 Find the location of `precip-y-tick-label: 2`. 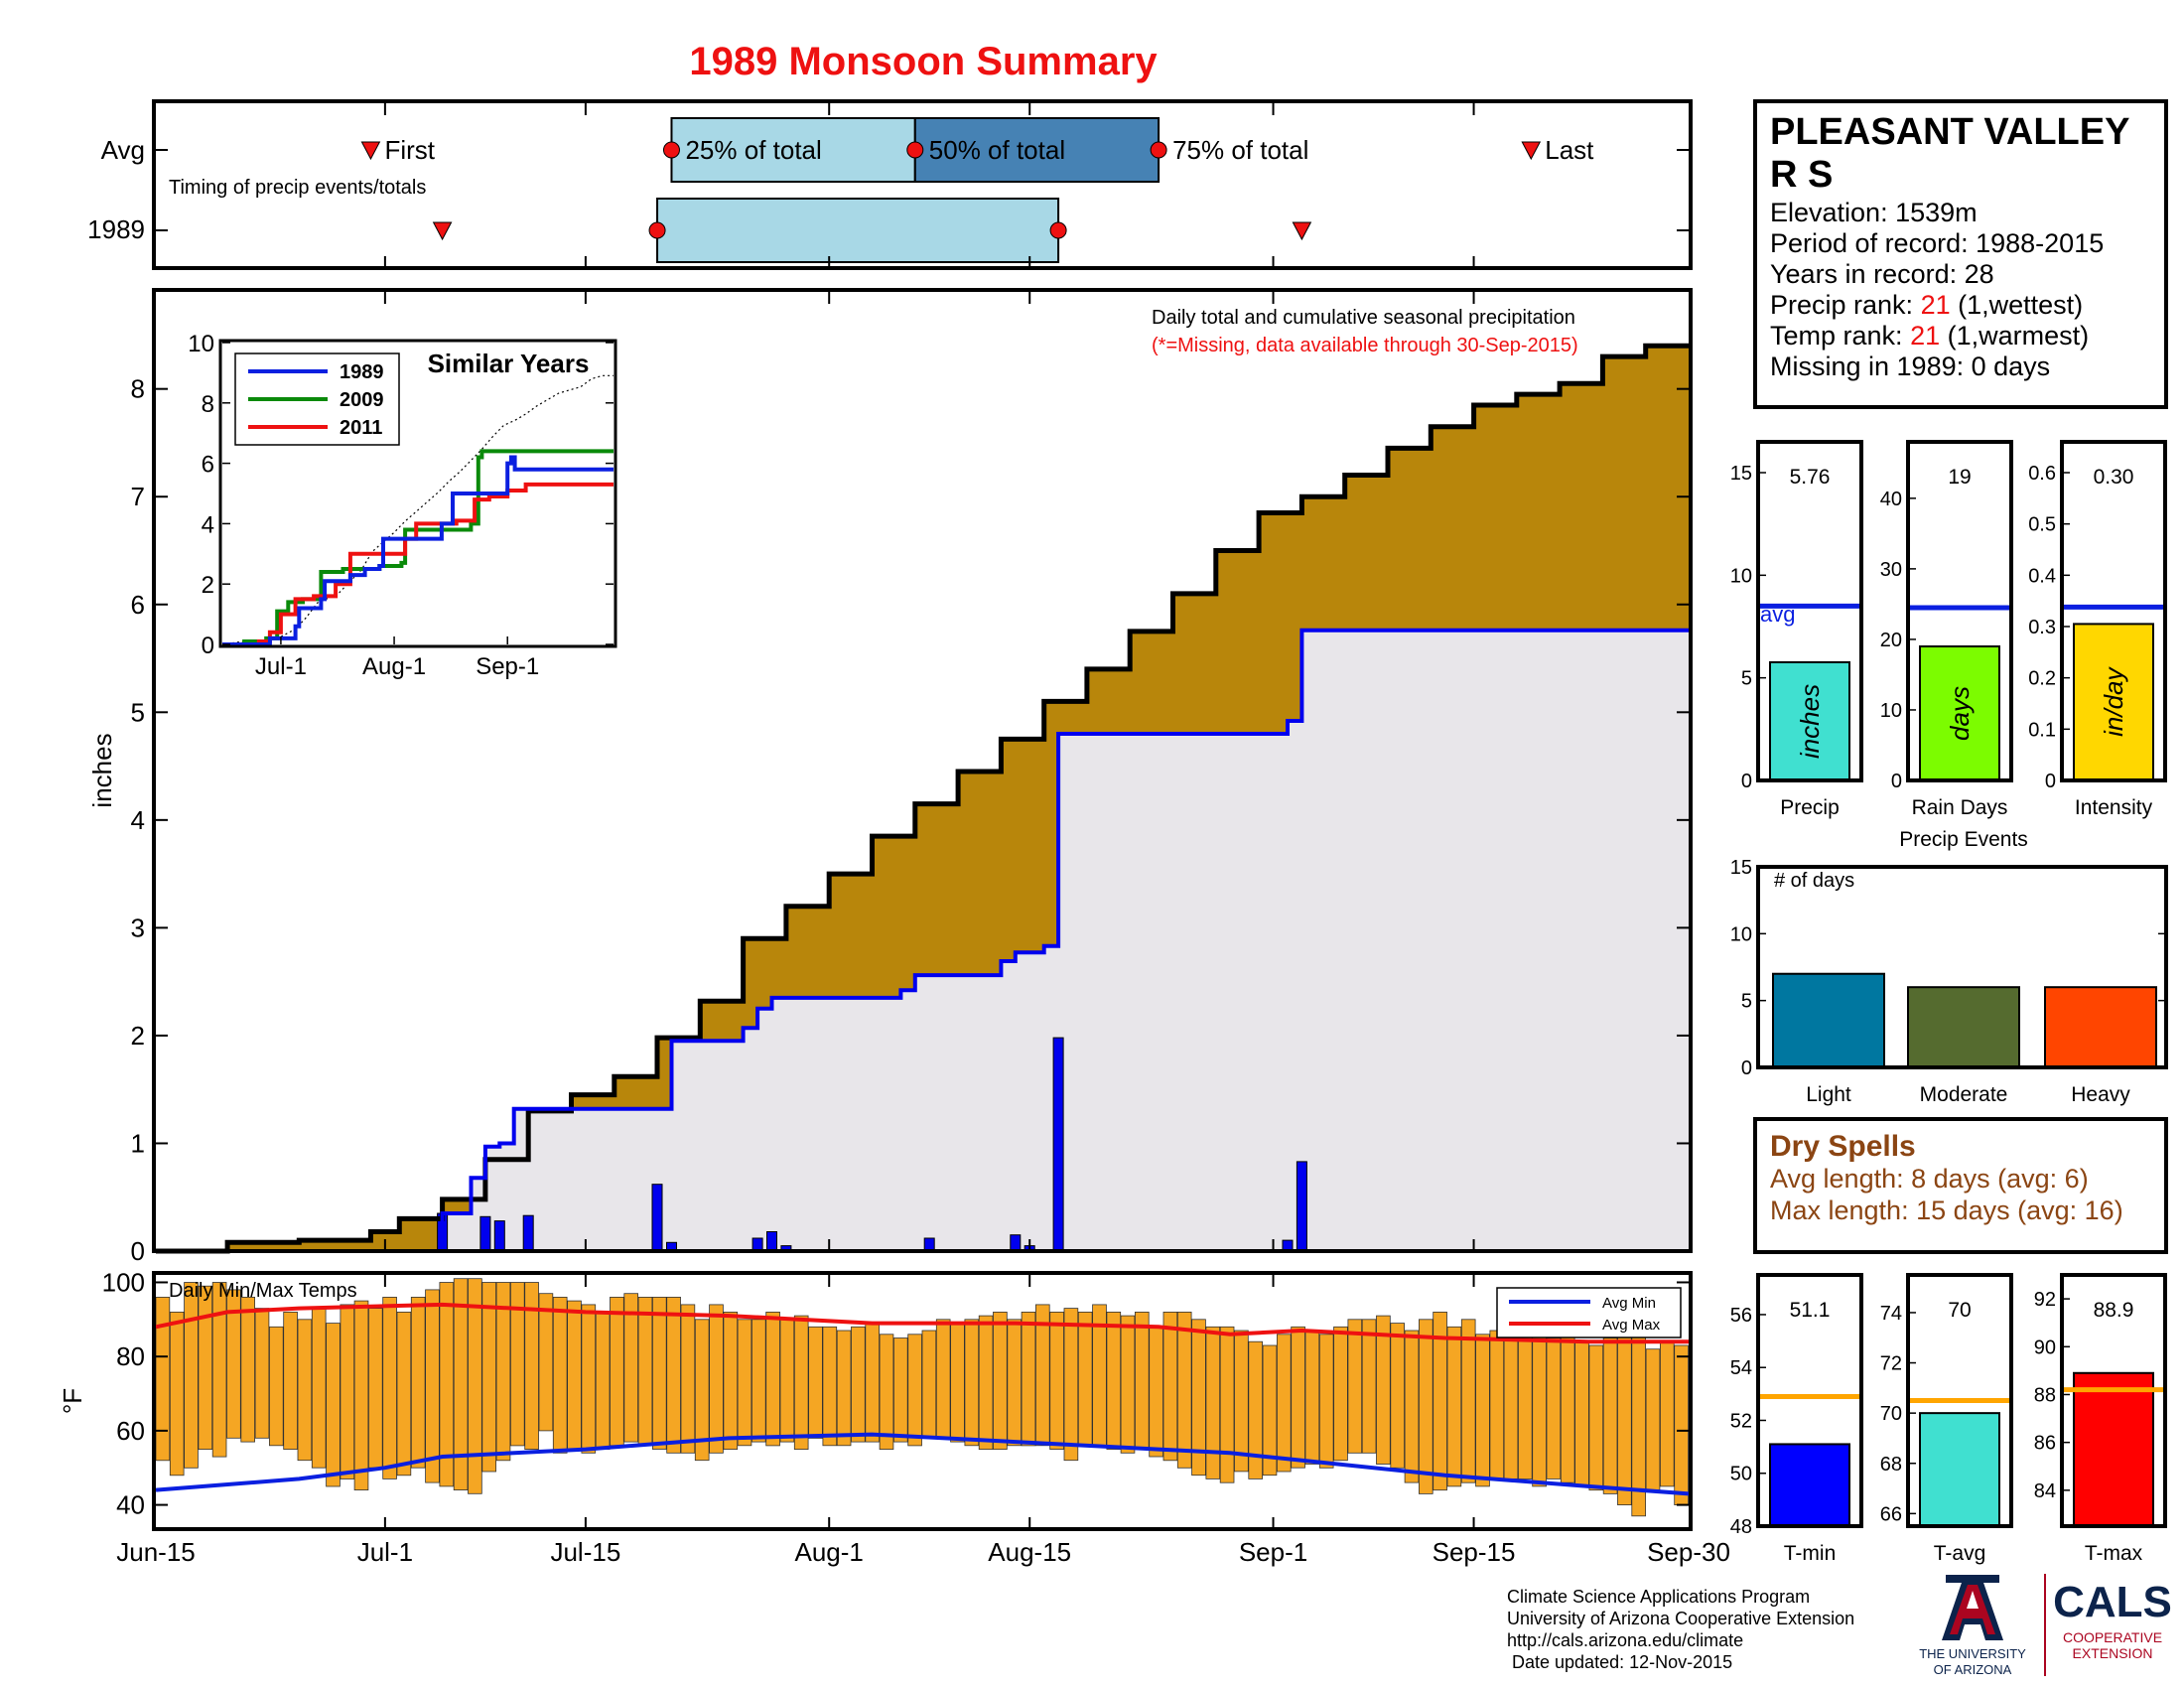

precip-y-tick-label: 2 is located at coordinates (138, 1036).